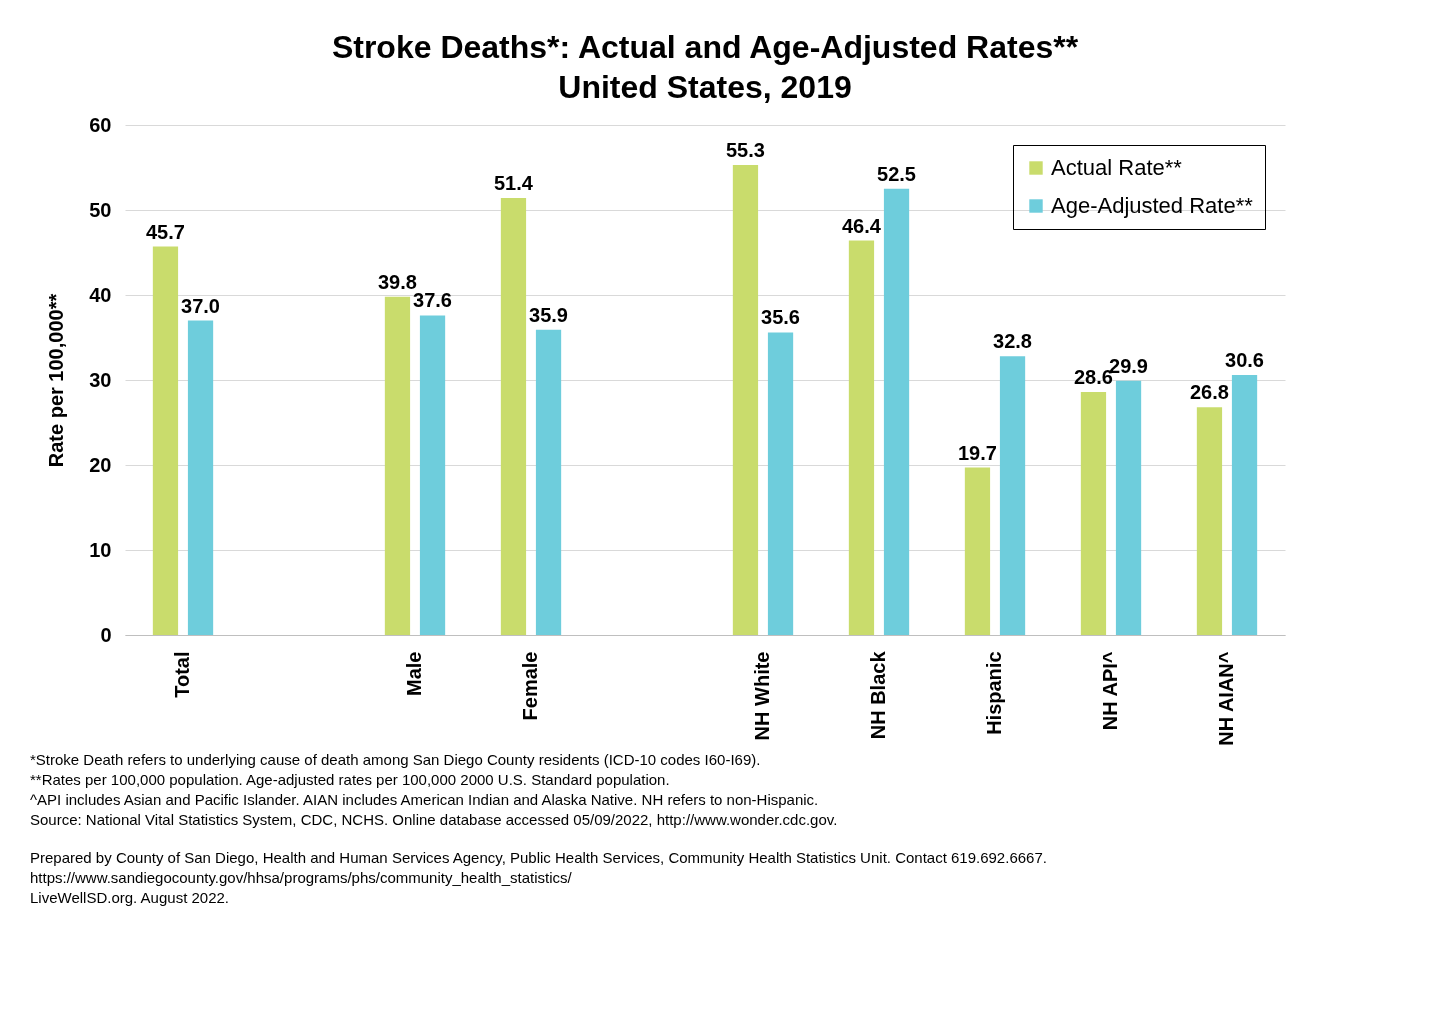 This screenshot has height=1011, width=1440. I want to click on y-tick-label: 30, so click(100, 379).